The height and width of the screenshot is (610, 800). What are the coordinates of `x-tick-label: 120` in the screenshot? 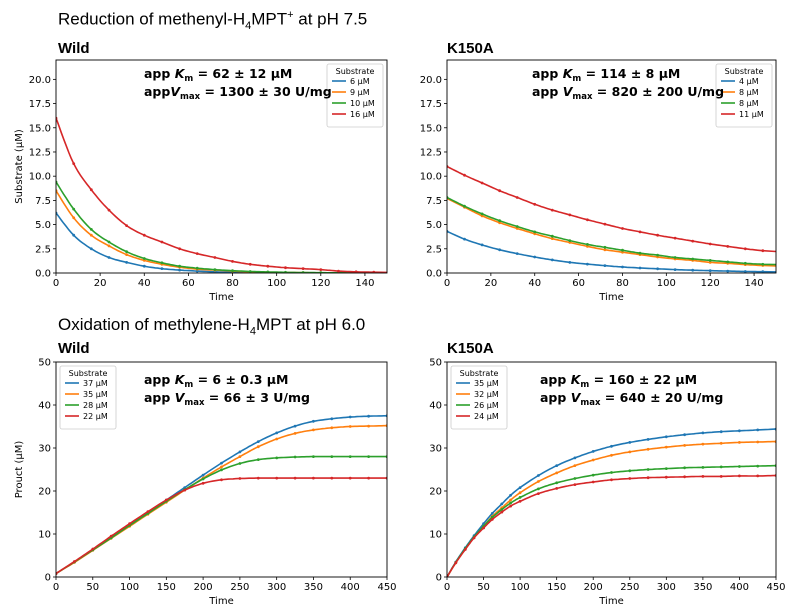 It's located at (320, 283).